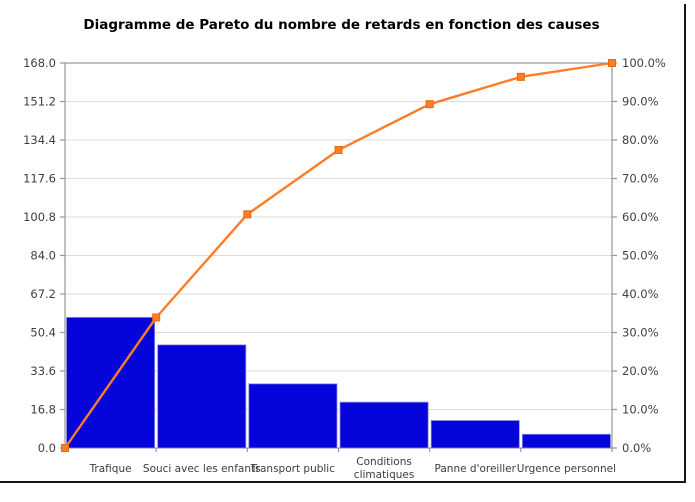 The height and width of the screenshot is (502, 695). What do you see at coordinates (43, 333) in the screenshot?
I see `y-left-tick-label: 50.4` at bounding box center [43, 333].